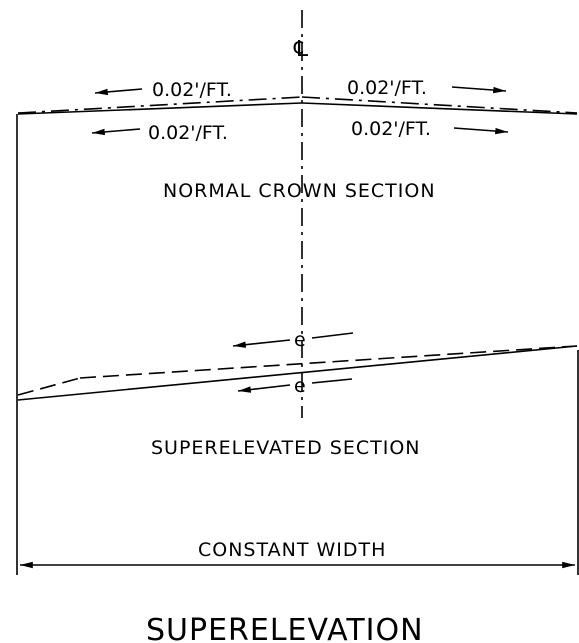  What do you see at coordinates (300, 386) in the screenshot?
I see `super-slope-label-lower: e` at bounding box center [300, 386].